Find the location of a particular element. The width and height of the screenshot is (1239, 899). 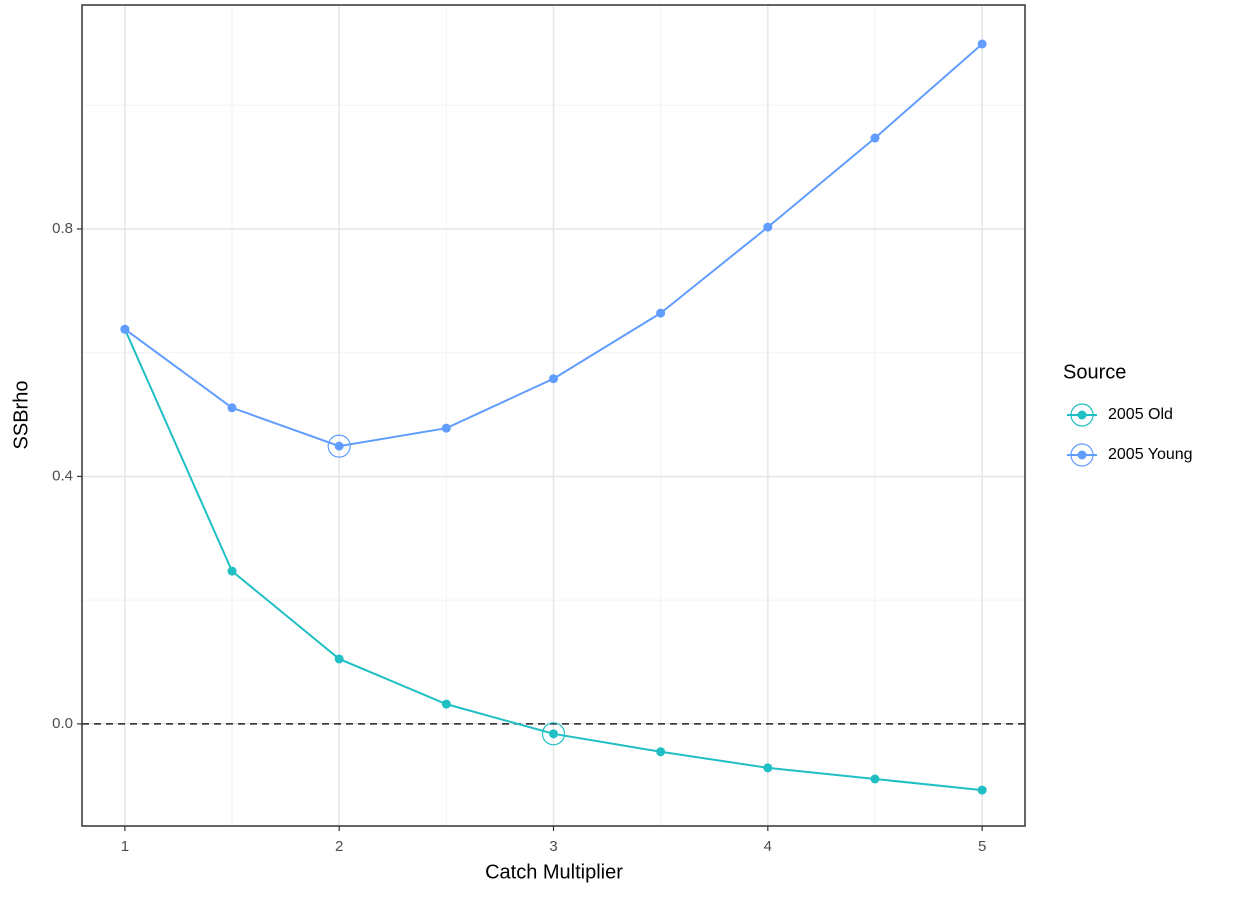

x-tick-label: 2 is located at coordinates (339, 846).